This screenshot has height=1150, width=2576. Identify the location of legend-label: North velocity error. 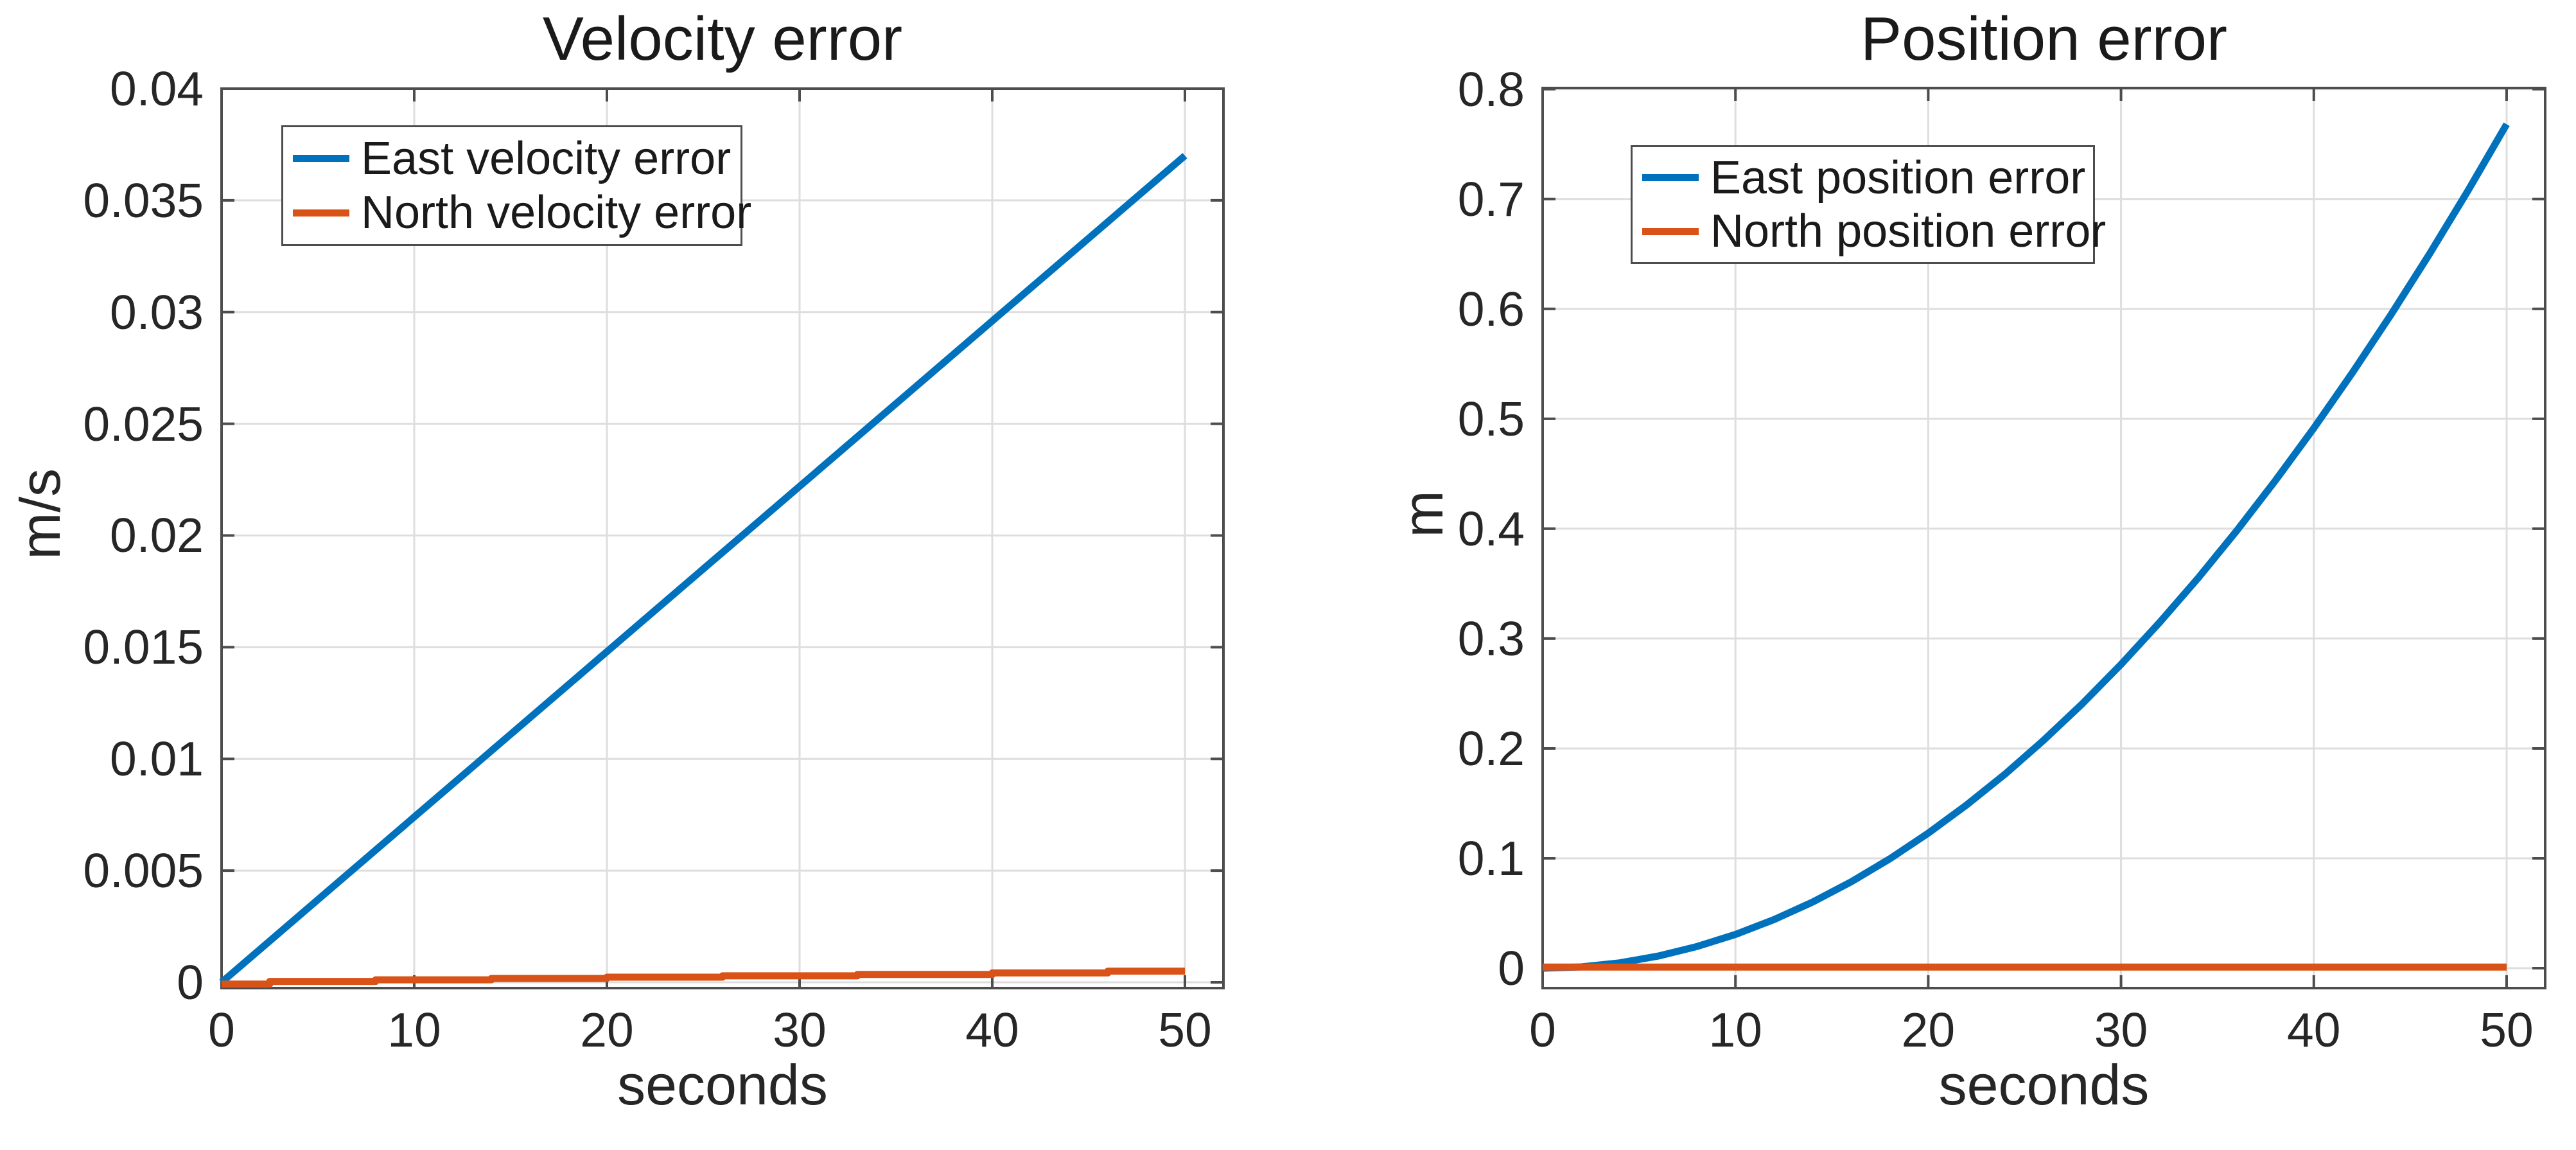
(556, 213).